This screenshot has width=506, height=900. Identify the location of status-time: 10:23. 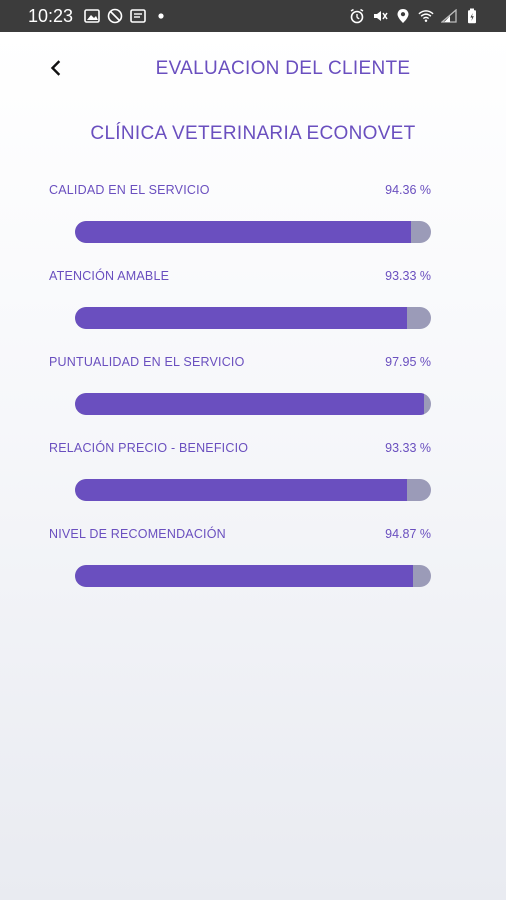
(51, 15).